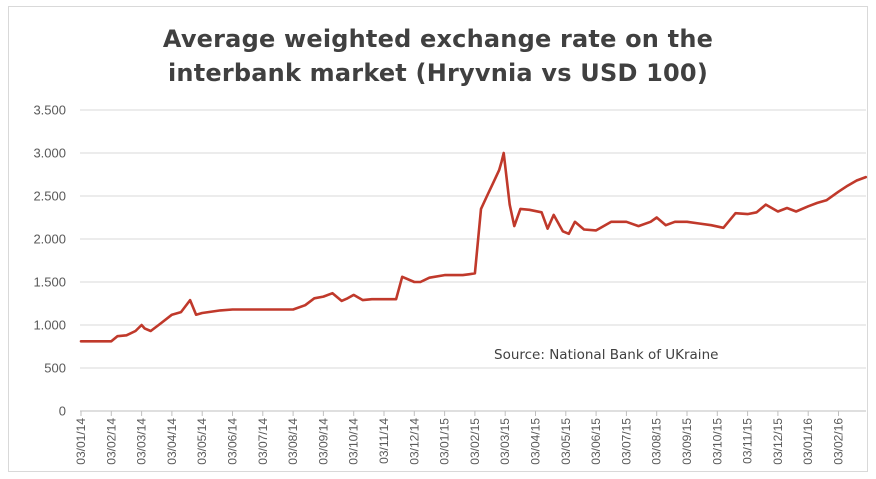 Image resolution: width=876 pixels, height=479 pixels. I want to click on x-tick-label: 03/07/14, so click(263, 441).